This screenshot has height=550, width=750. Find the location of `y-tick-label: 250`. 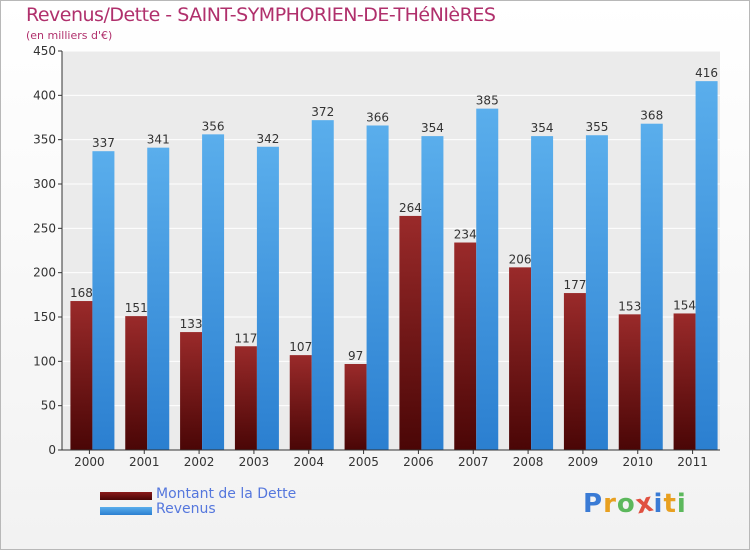

y-tick-label: 250 is located at coordinates (44, 228).